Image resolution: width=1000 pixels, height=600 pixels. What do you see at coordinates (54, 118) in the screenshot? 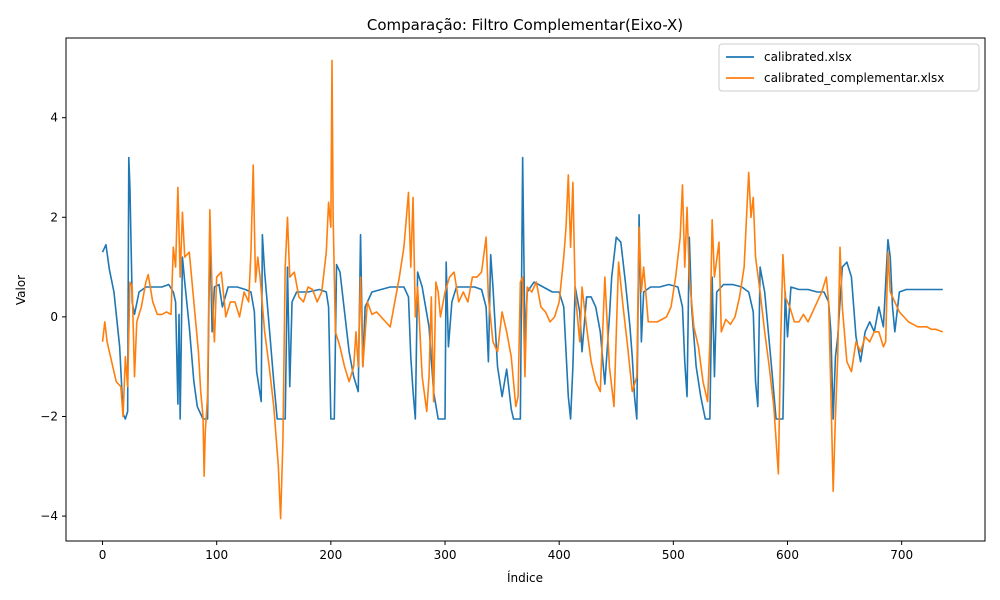
I see `y-tick-label: 4` at bounding box center [54, 118].